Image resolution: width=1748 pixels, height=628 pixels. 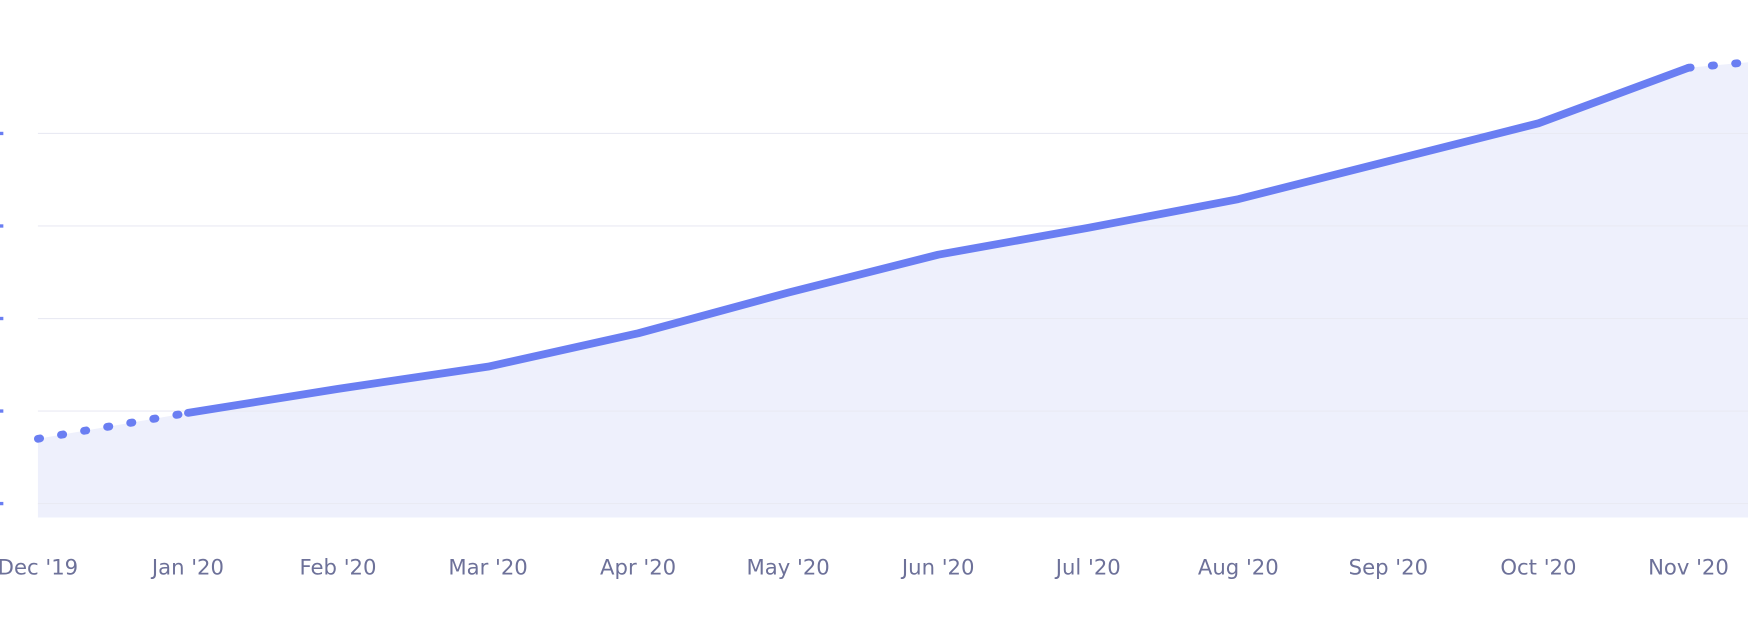 I want to click on x-tick-label: Oct '20, so click(x=1538, y=567).